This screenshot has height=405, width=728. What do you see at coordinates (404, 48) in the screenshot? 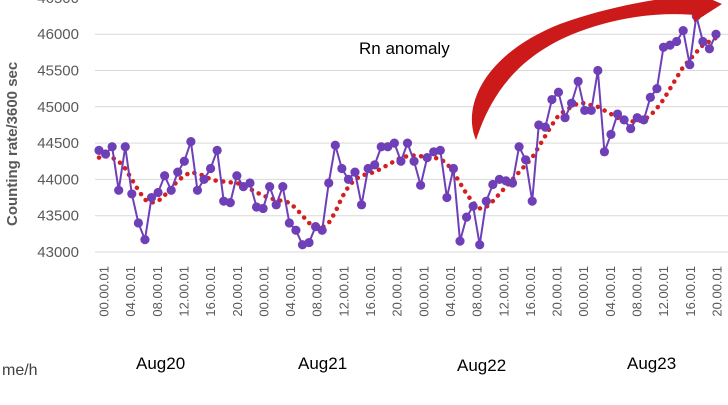
I see `annotation-rn-anomaly: Rn anomaly` at bounding box center [404, 48].